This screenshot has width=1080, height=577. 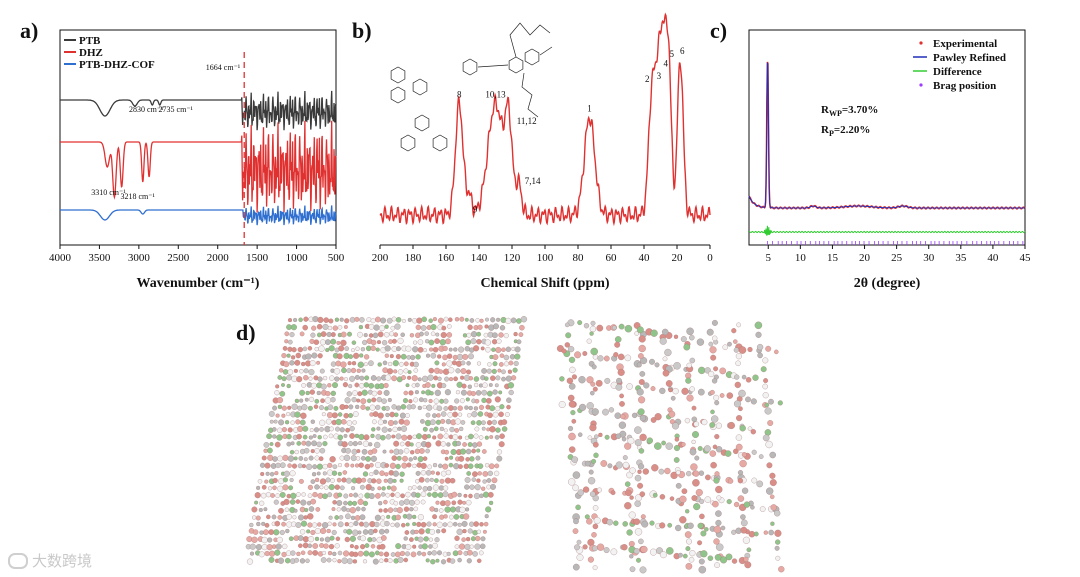 What do you see at coordinates (470, 67) in the screenshot?
I see `ring` at bounding box center [470, 67].